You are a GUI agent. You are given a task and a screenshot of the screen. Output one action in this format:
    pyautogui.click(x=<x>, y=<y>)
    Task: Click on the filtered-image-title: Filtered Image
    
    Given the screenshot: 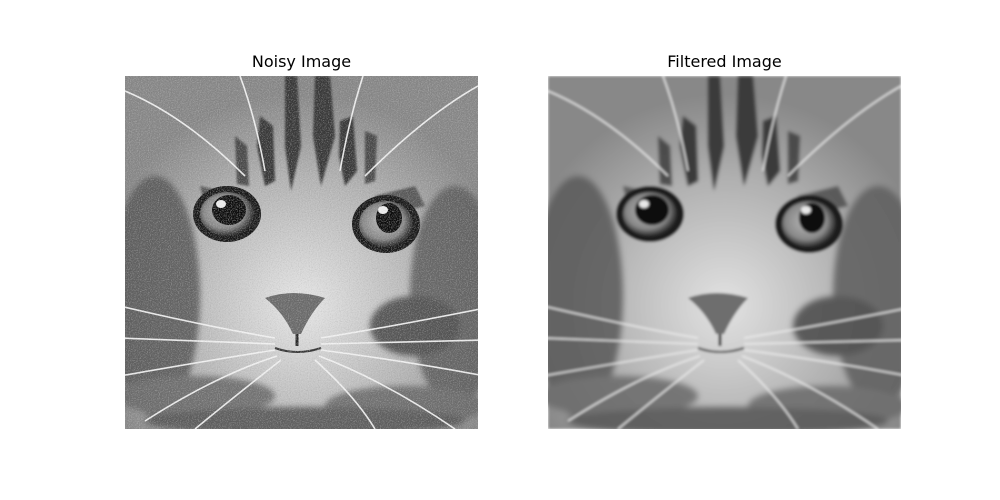 What is the action you would take?
    pyautogui.click(x=724, y=61)
    